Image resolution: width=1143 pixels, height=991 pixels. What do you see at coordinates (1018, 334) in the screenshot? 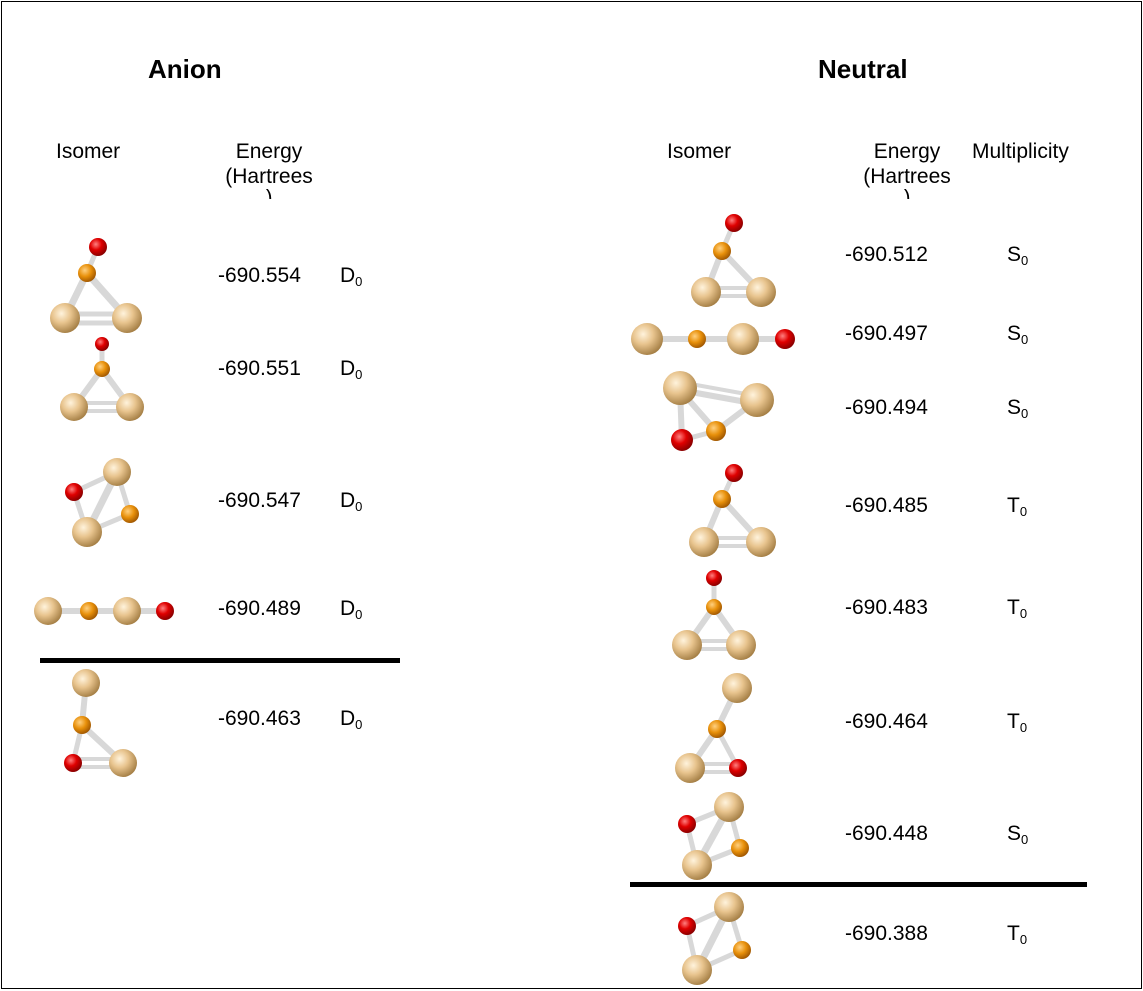
I see `neutral-multiplicity-2: S0` at bounding box center [1018, 334].